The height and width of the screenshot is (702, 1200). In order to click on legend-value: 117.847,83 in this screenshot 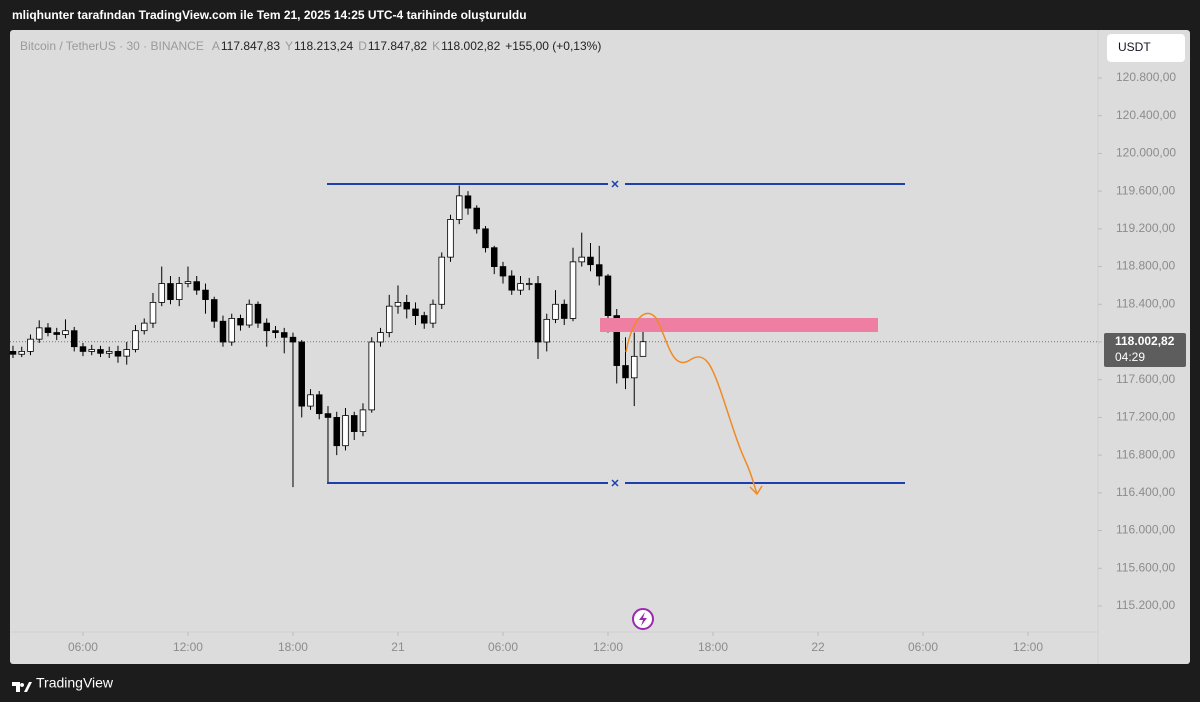, I will do `click(250, 46)`.